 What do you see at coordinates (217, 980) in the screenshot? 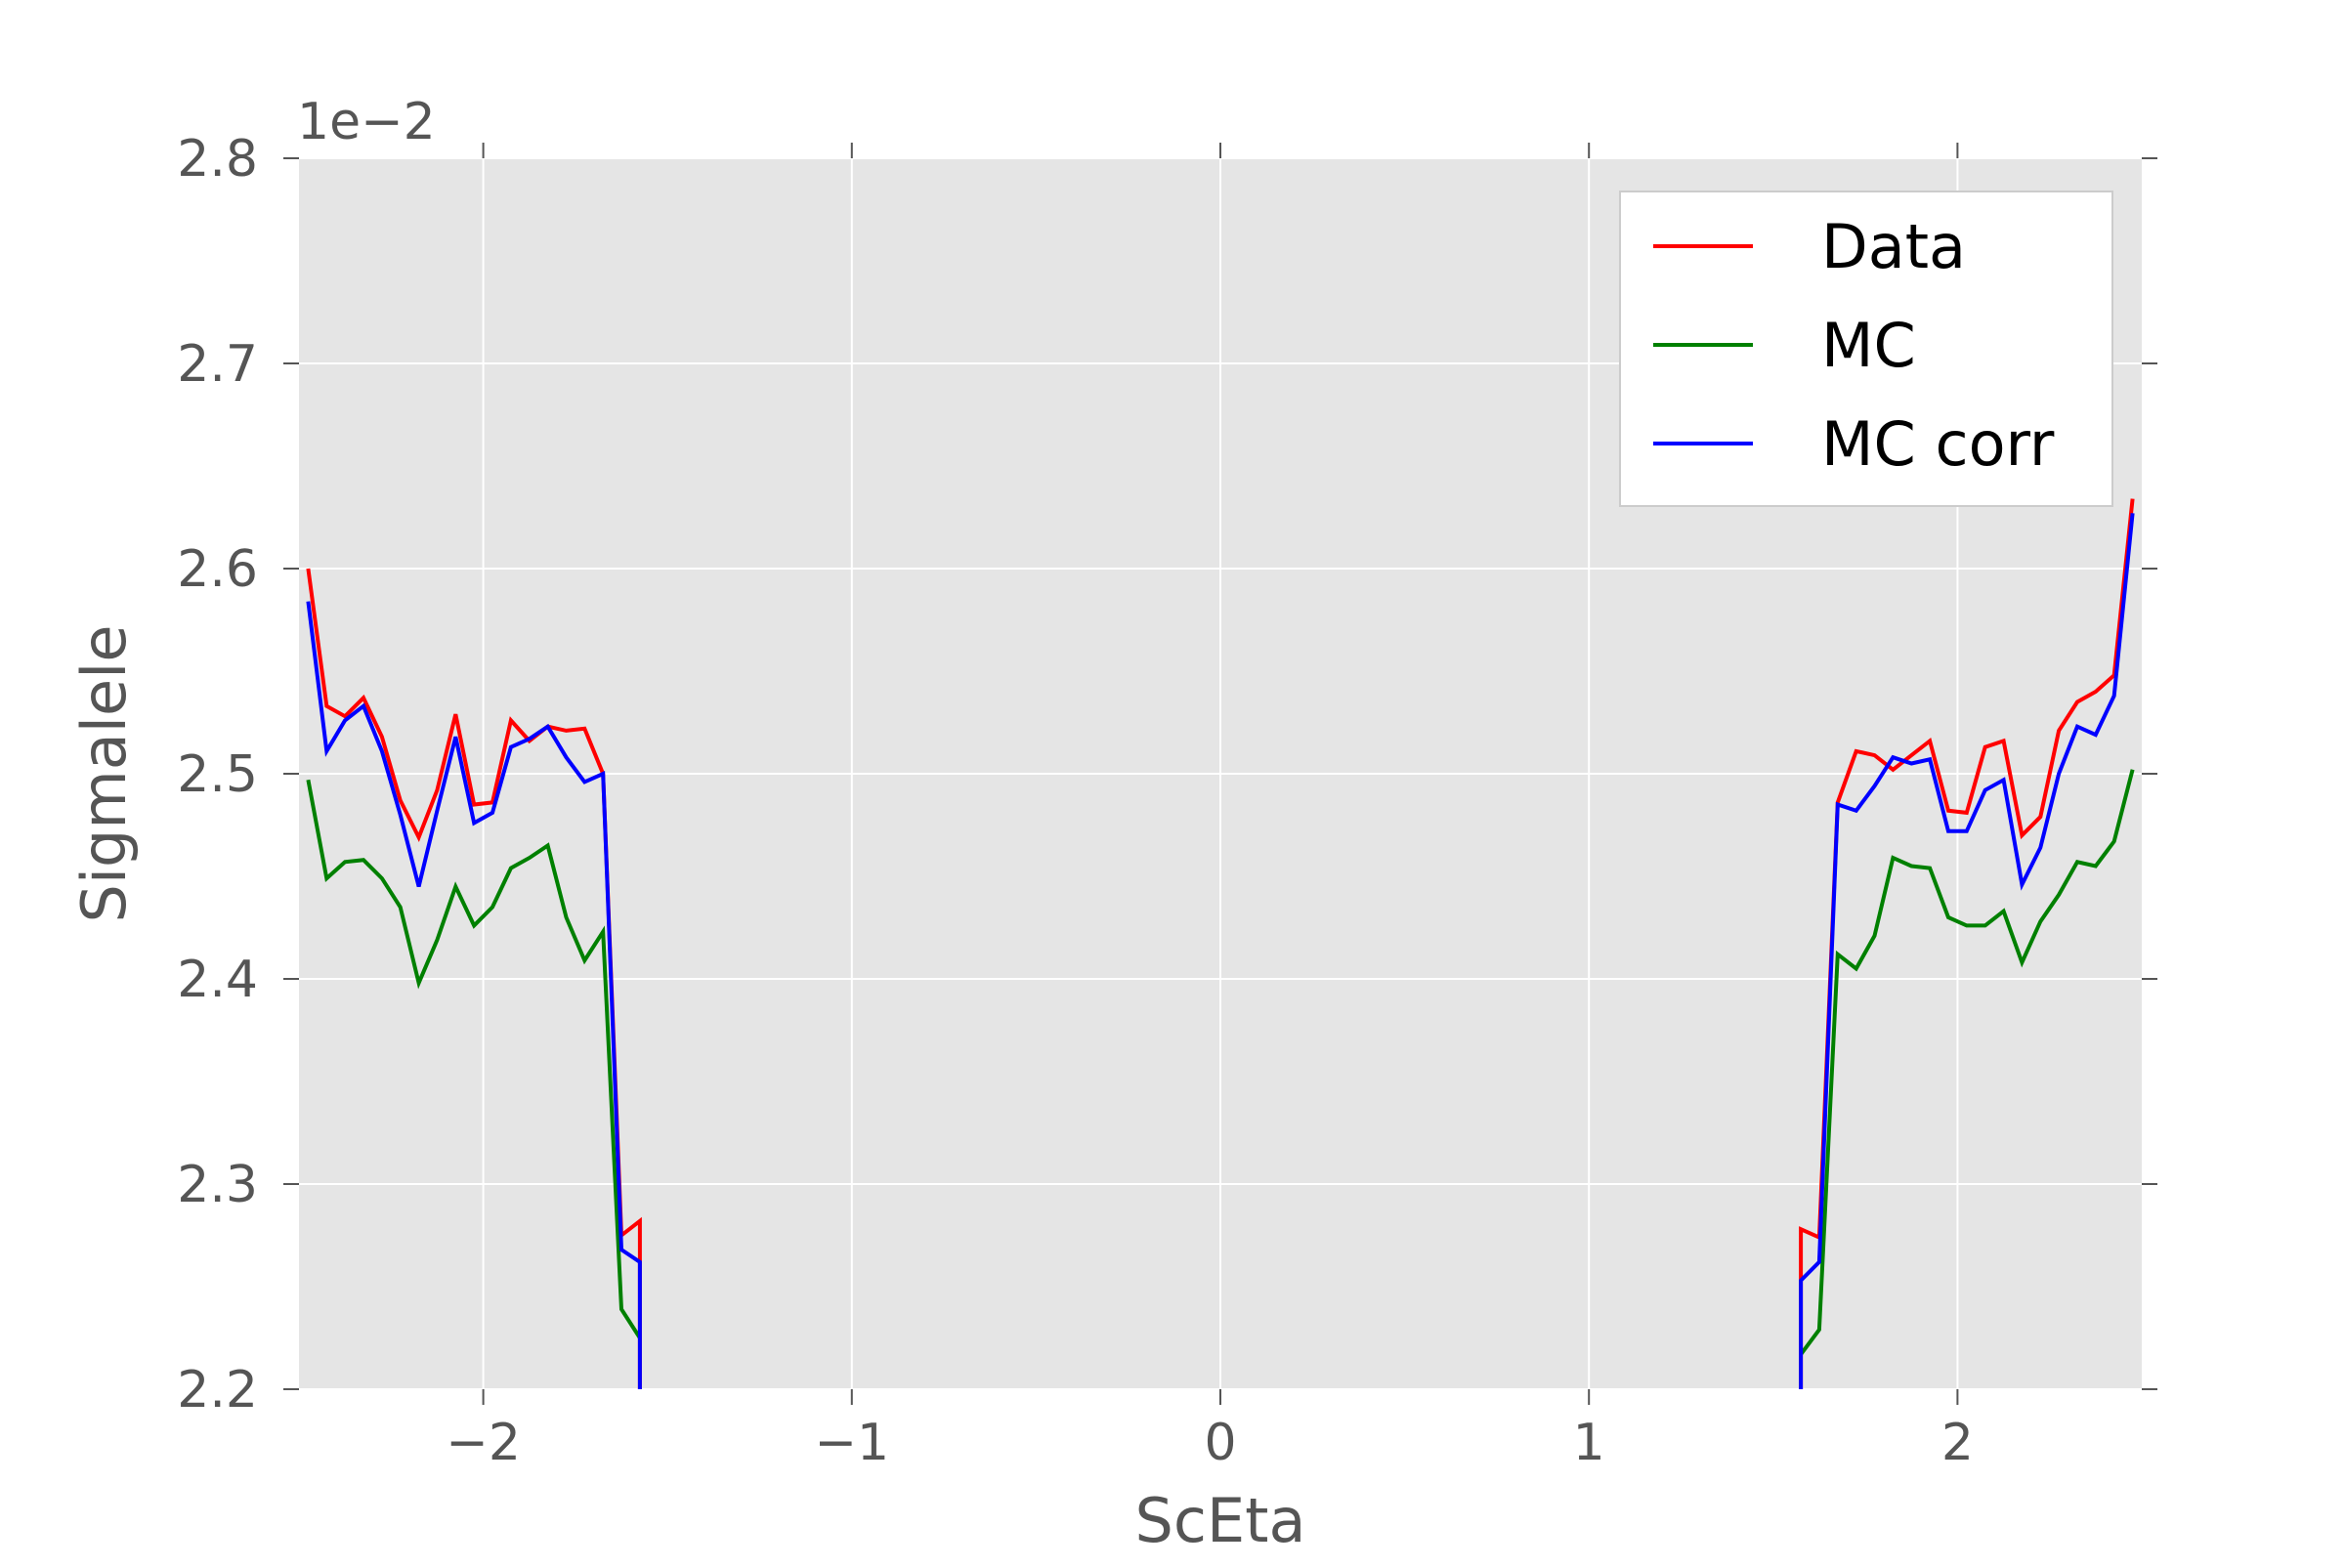
I see `y-tick-label: 2.4` at bounding box center [217, 980].